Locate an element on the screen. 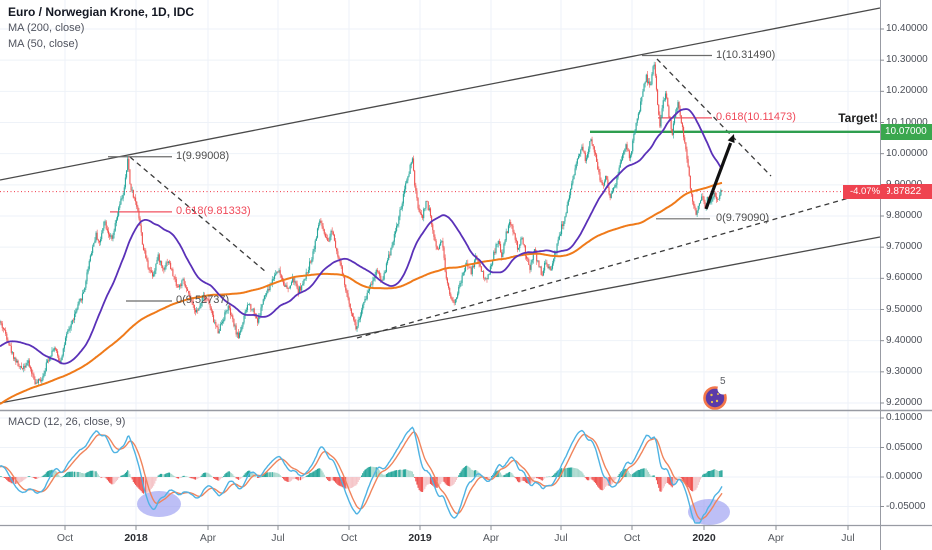 This screenshot has height=550, width=932. price-axis-label: 10.20000 is located at coordinates (907, 91).